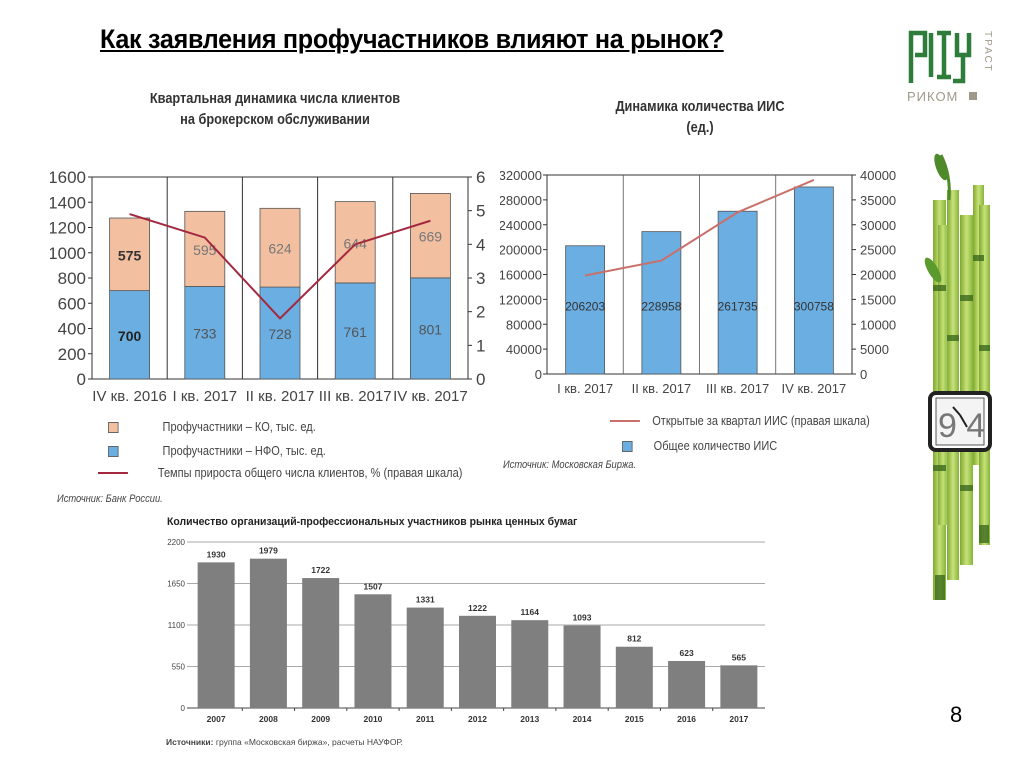 The image size is (1024, 767). I want to click on svg-text: 600, so click(72, 303).